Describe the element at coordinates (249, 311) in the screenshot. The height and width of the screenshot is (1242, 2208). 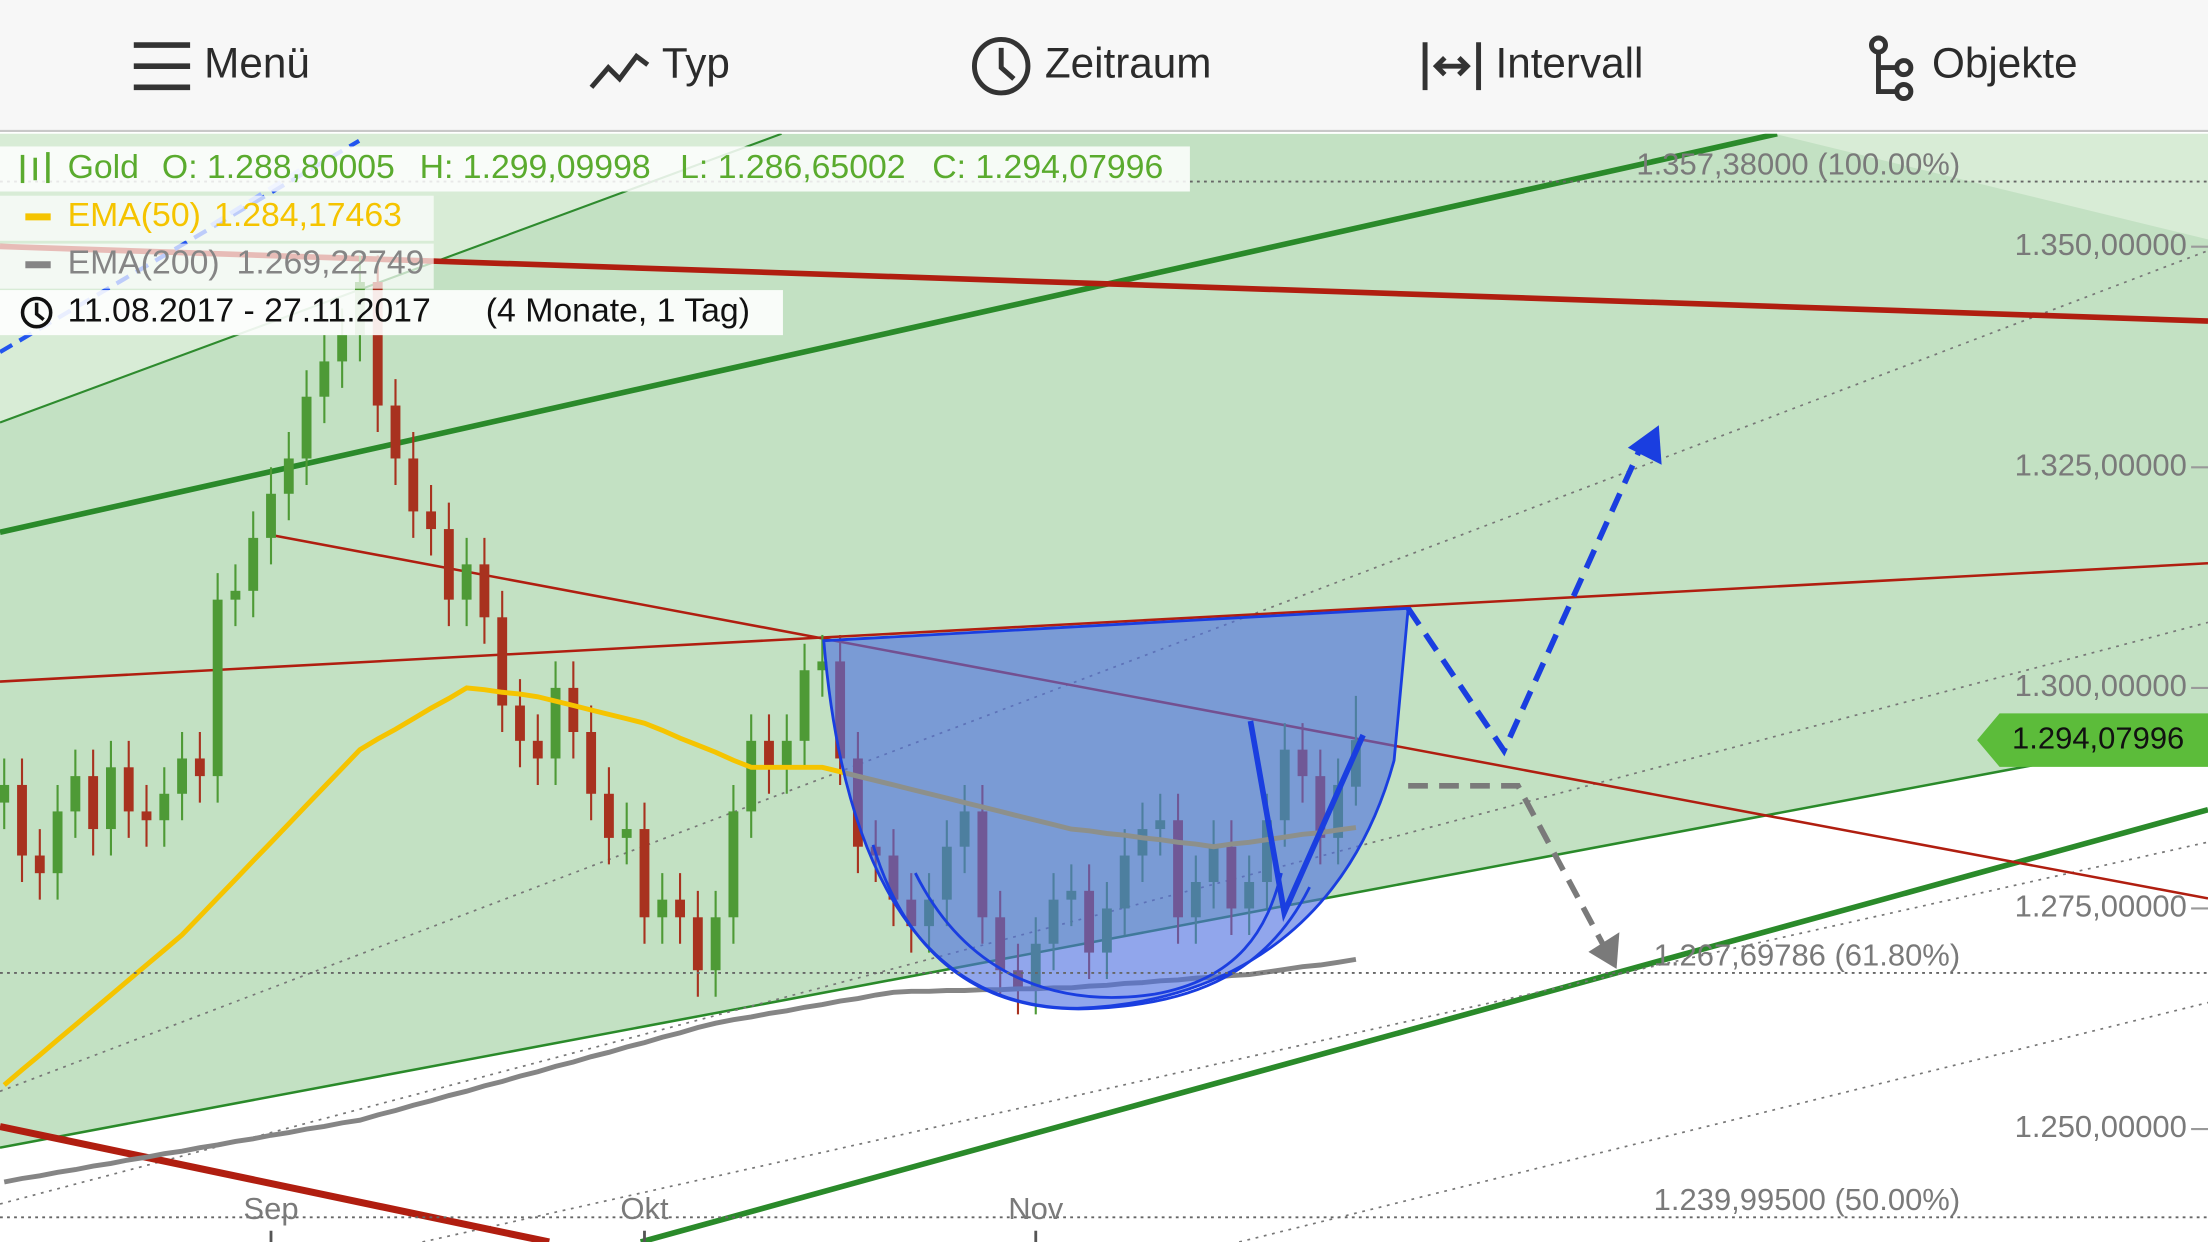
I see `date-range: 11.08.2017 - 27.11.2017` at that location.